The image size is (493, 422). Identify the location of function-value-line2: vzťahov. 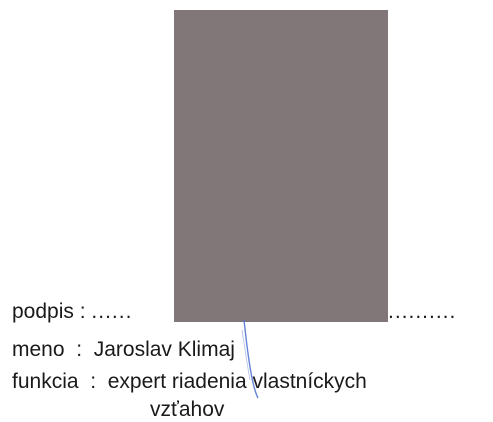
(187, 409).